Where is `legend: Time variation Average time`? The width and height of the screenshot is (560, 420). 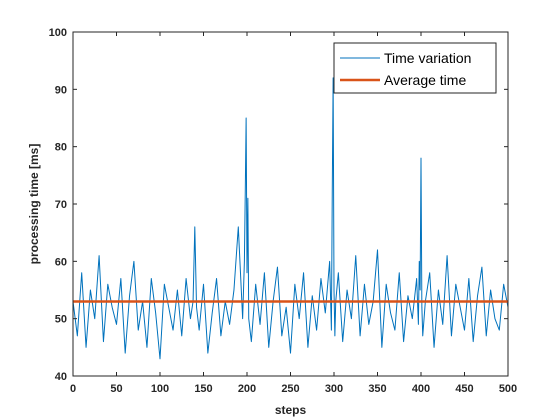
legend: Time variation Average time is located at coordinates (415, 68).